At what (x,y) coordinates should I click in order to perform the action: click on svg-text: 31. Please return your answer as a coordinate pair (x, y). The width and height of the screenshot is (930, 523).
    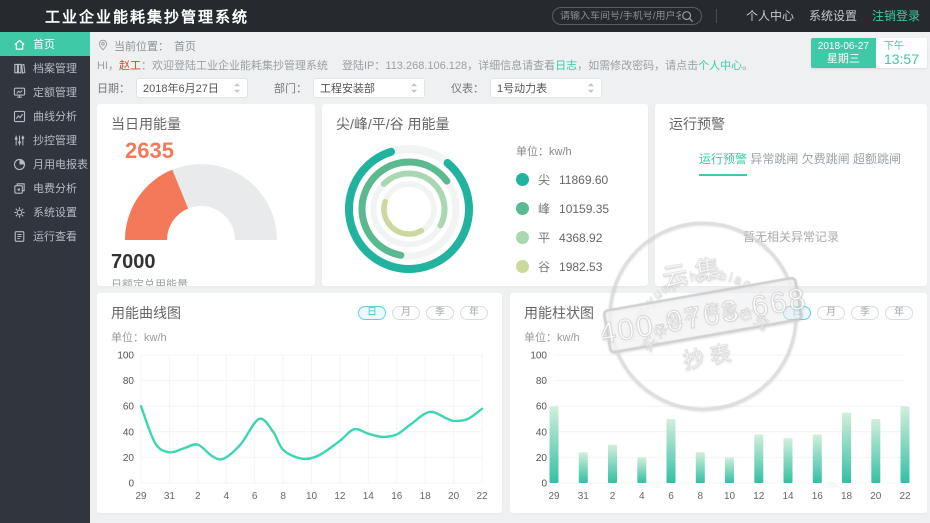
    Looking at the image, I should click on (170, 496).